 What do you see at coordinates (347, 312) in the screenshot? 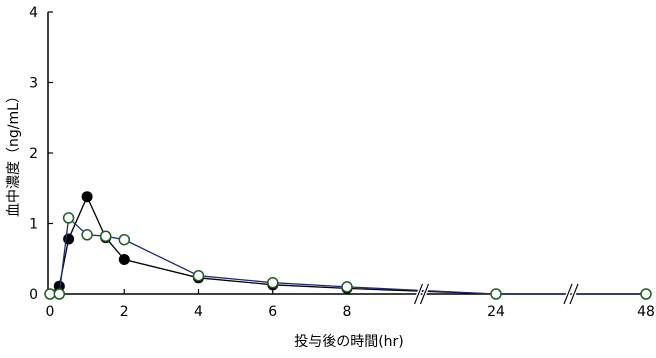
I see `x-tick-label: 8` at bounding box center [347, 312].